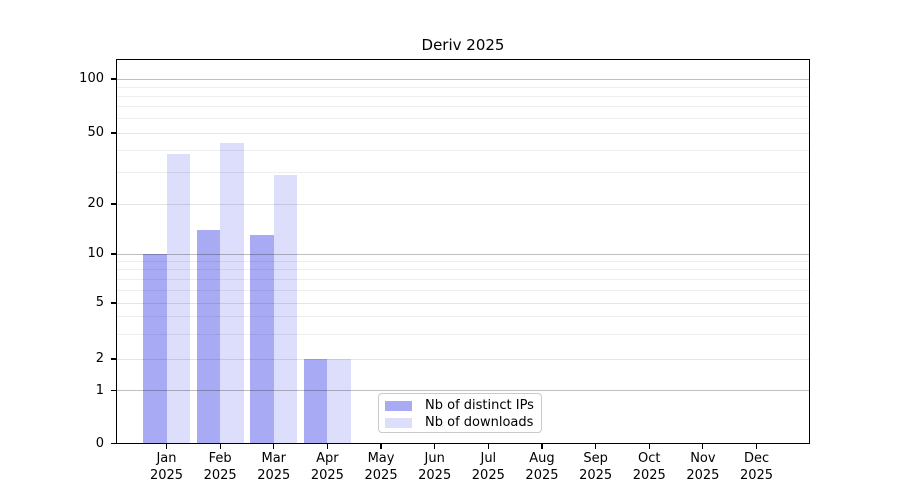 The height and width of the screenshot is (500, 900). Describe the element at coordinates (488, 467) in the screenshot. I see `x-tick-label: Jul 2025` at that location.